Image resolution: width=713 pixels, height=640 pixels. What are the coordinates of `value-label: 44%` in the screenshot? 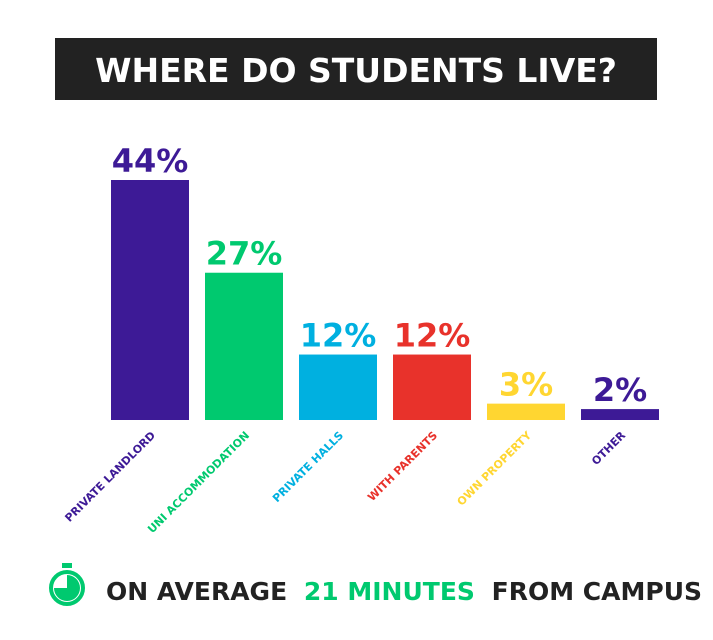 It's located at (150, 161).